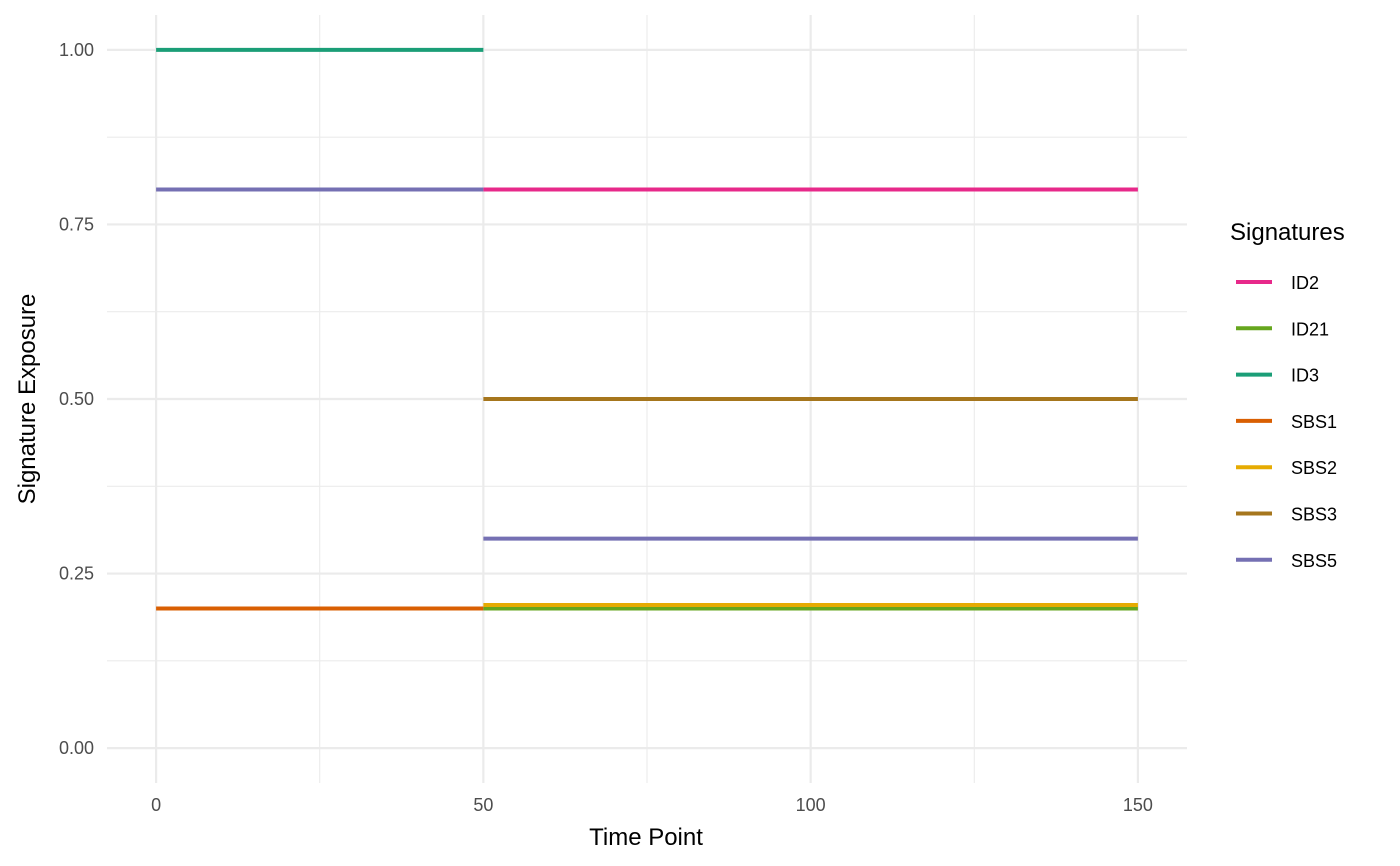  I want to click on y-tick-label: 0.25, so click(76, 574).